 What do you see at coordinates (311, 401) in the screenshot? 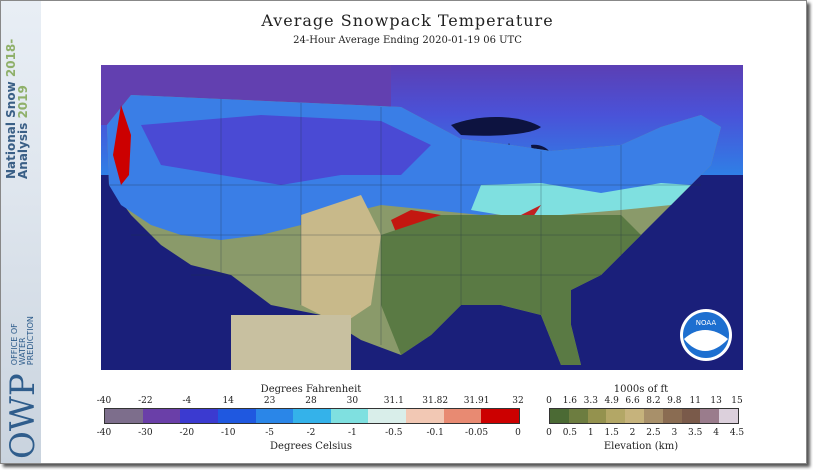
I see `fahrenheit-tick: 28` at bounding box center [311, 401].